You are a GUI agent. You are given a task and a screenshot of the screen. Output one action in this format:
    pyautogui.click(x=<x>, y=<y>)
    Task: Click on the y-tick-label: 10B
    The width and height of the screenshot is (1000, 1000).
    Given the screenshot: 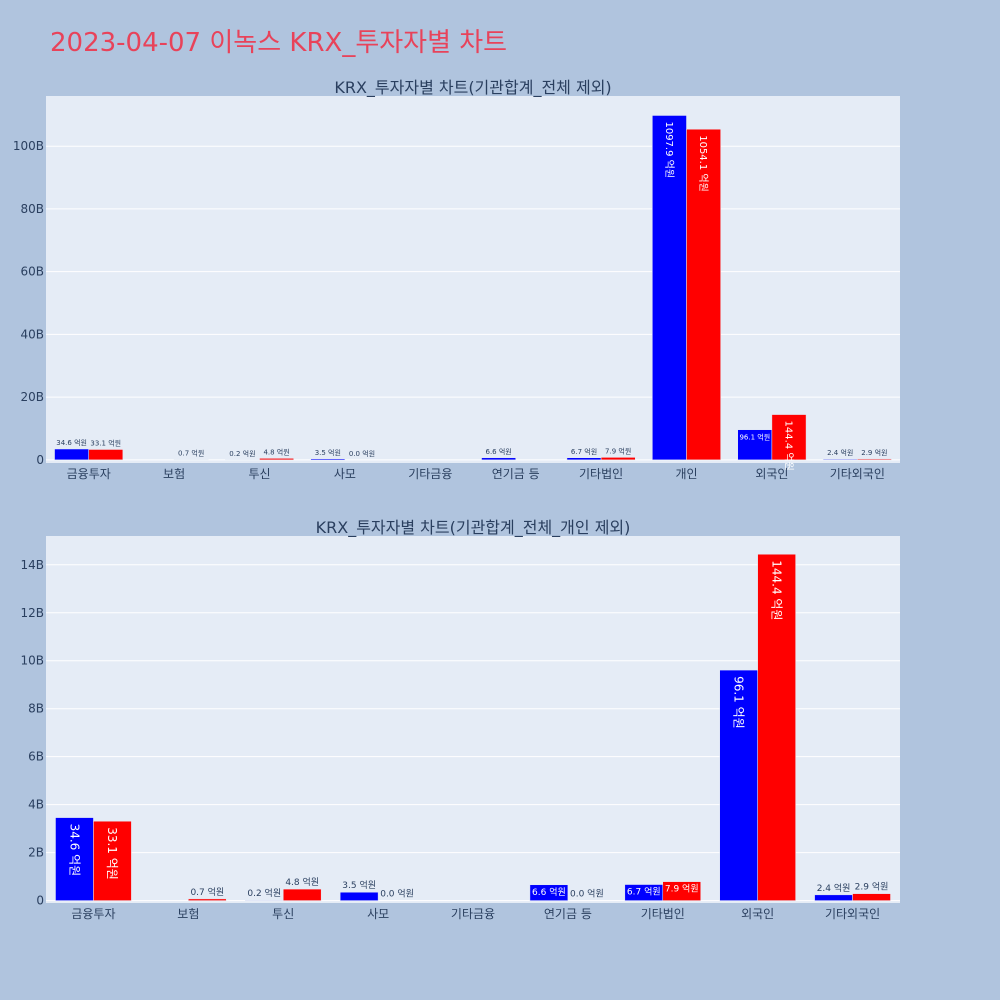 What is the action you would take?
    pyautogui.click(x=32, y=661)
    